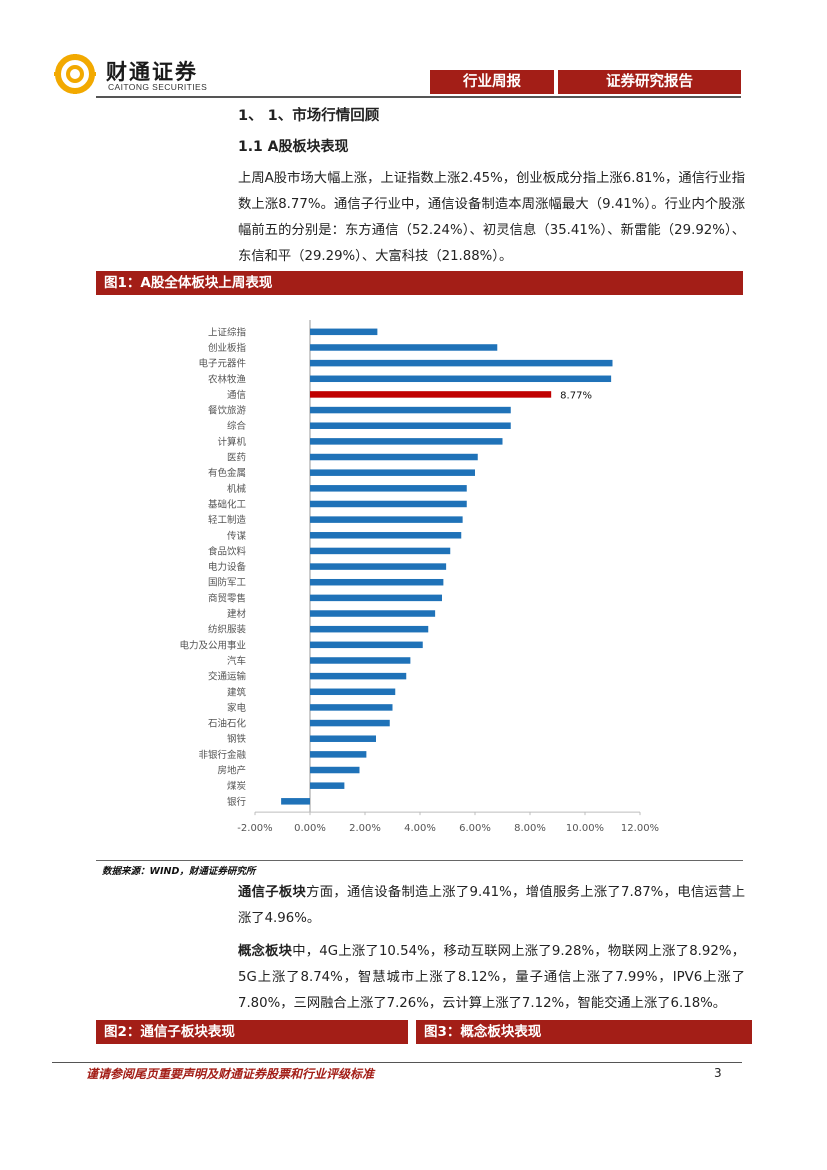 The image size is (827, 1170). Describe the element at coordinates (236, 395) in the screenshot. I see `category-label-4: 通信` at that location.